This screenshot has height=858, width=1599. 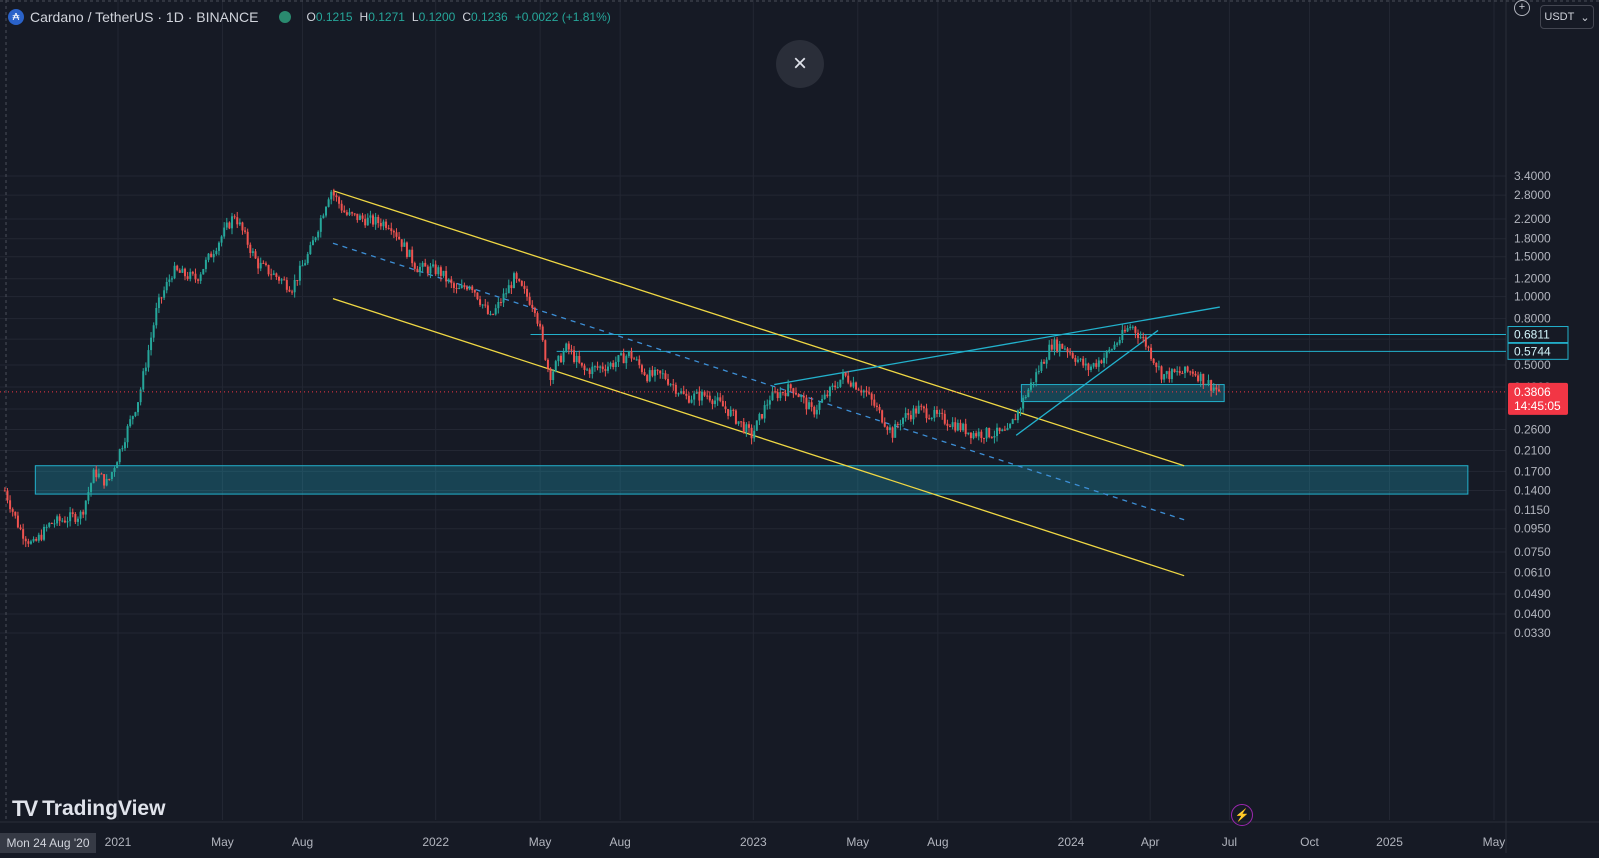 I want to click on symbol-title: Cardano / TetherUS · 1D · BINANCE, so click(x=144, y=17).